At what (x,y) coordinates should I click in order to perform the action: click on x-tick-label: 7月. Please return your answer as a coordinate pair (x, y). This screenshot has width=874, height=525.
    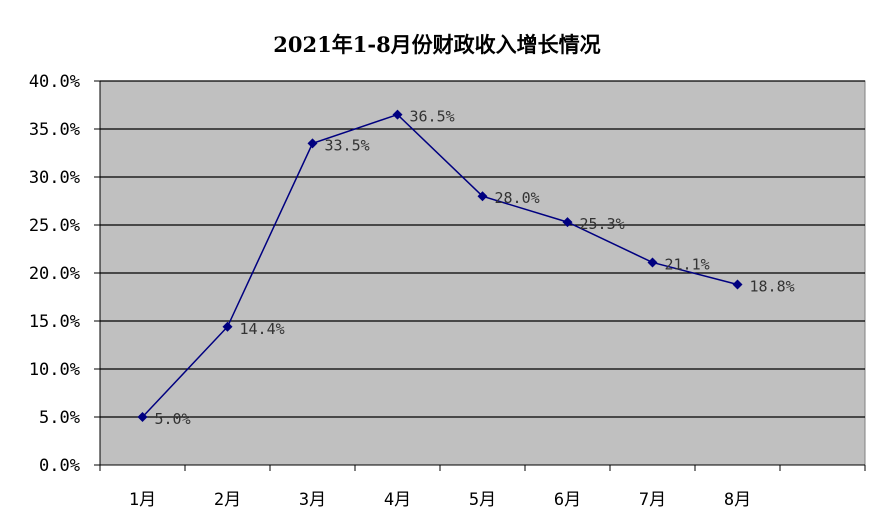
    Looking at the image, I should click on (652, 500).